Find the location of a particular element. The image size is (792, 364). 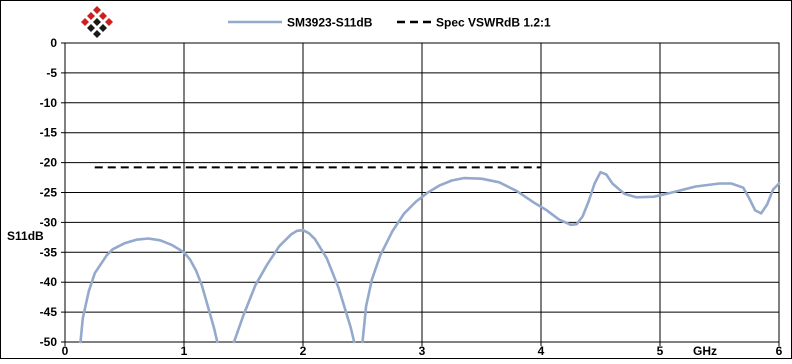

y-tick-label: -15 is located at coordinates (49, 133).